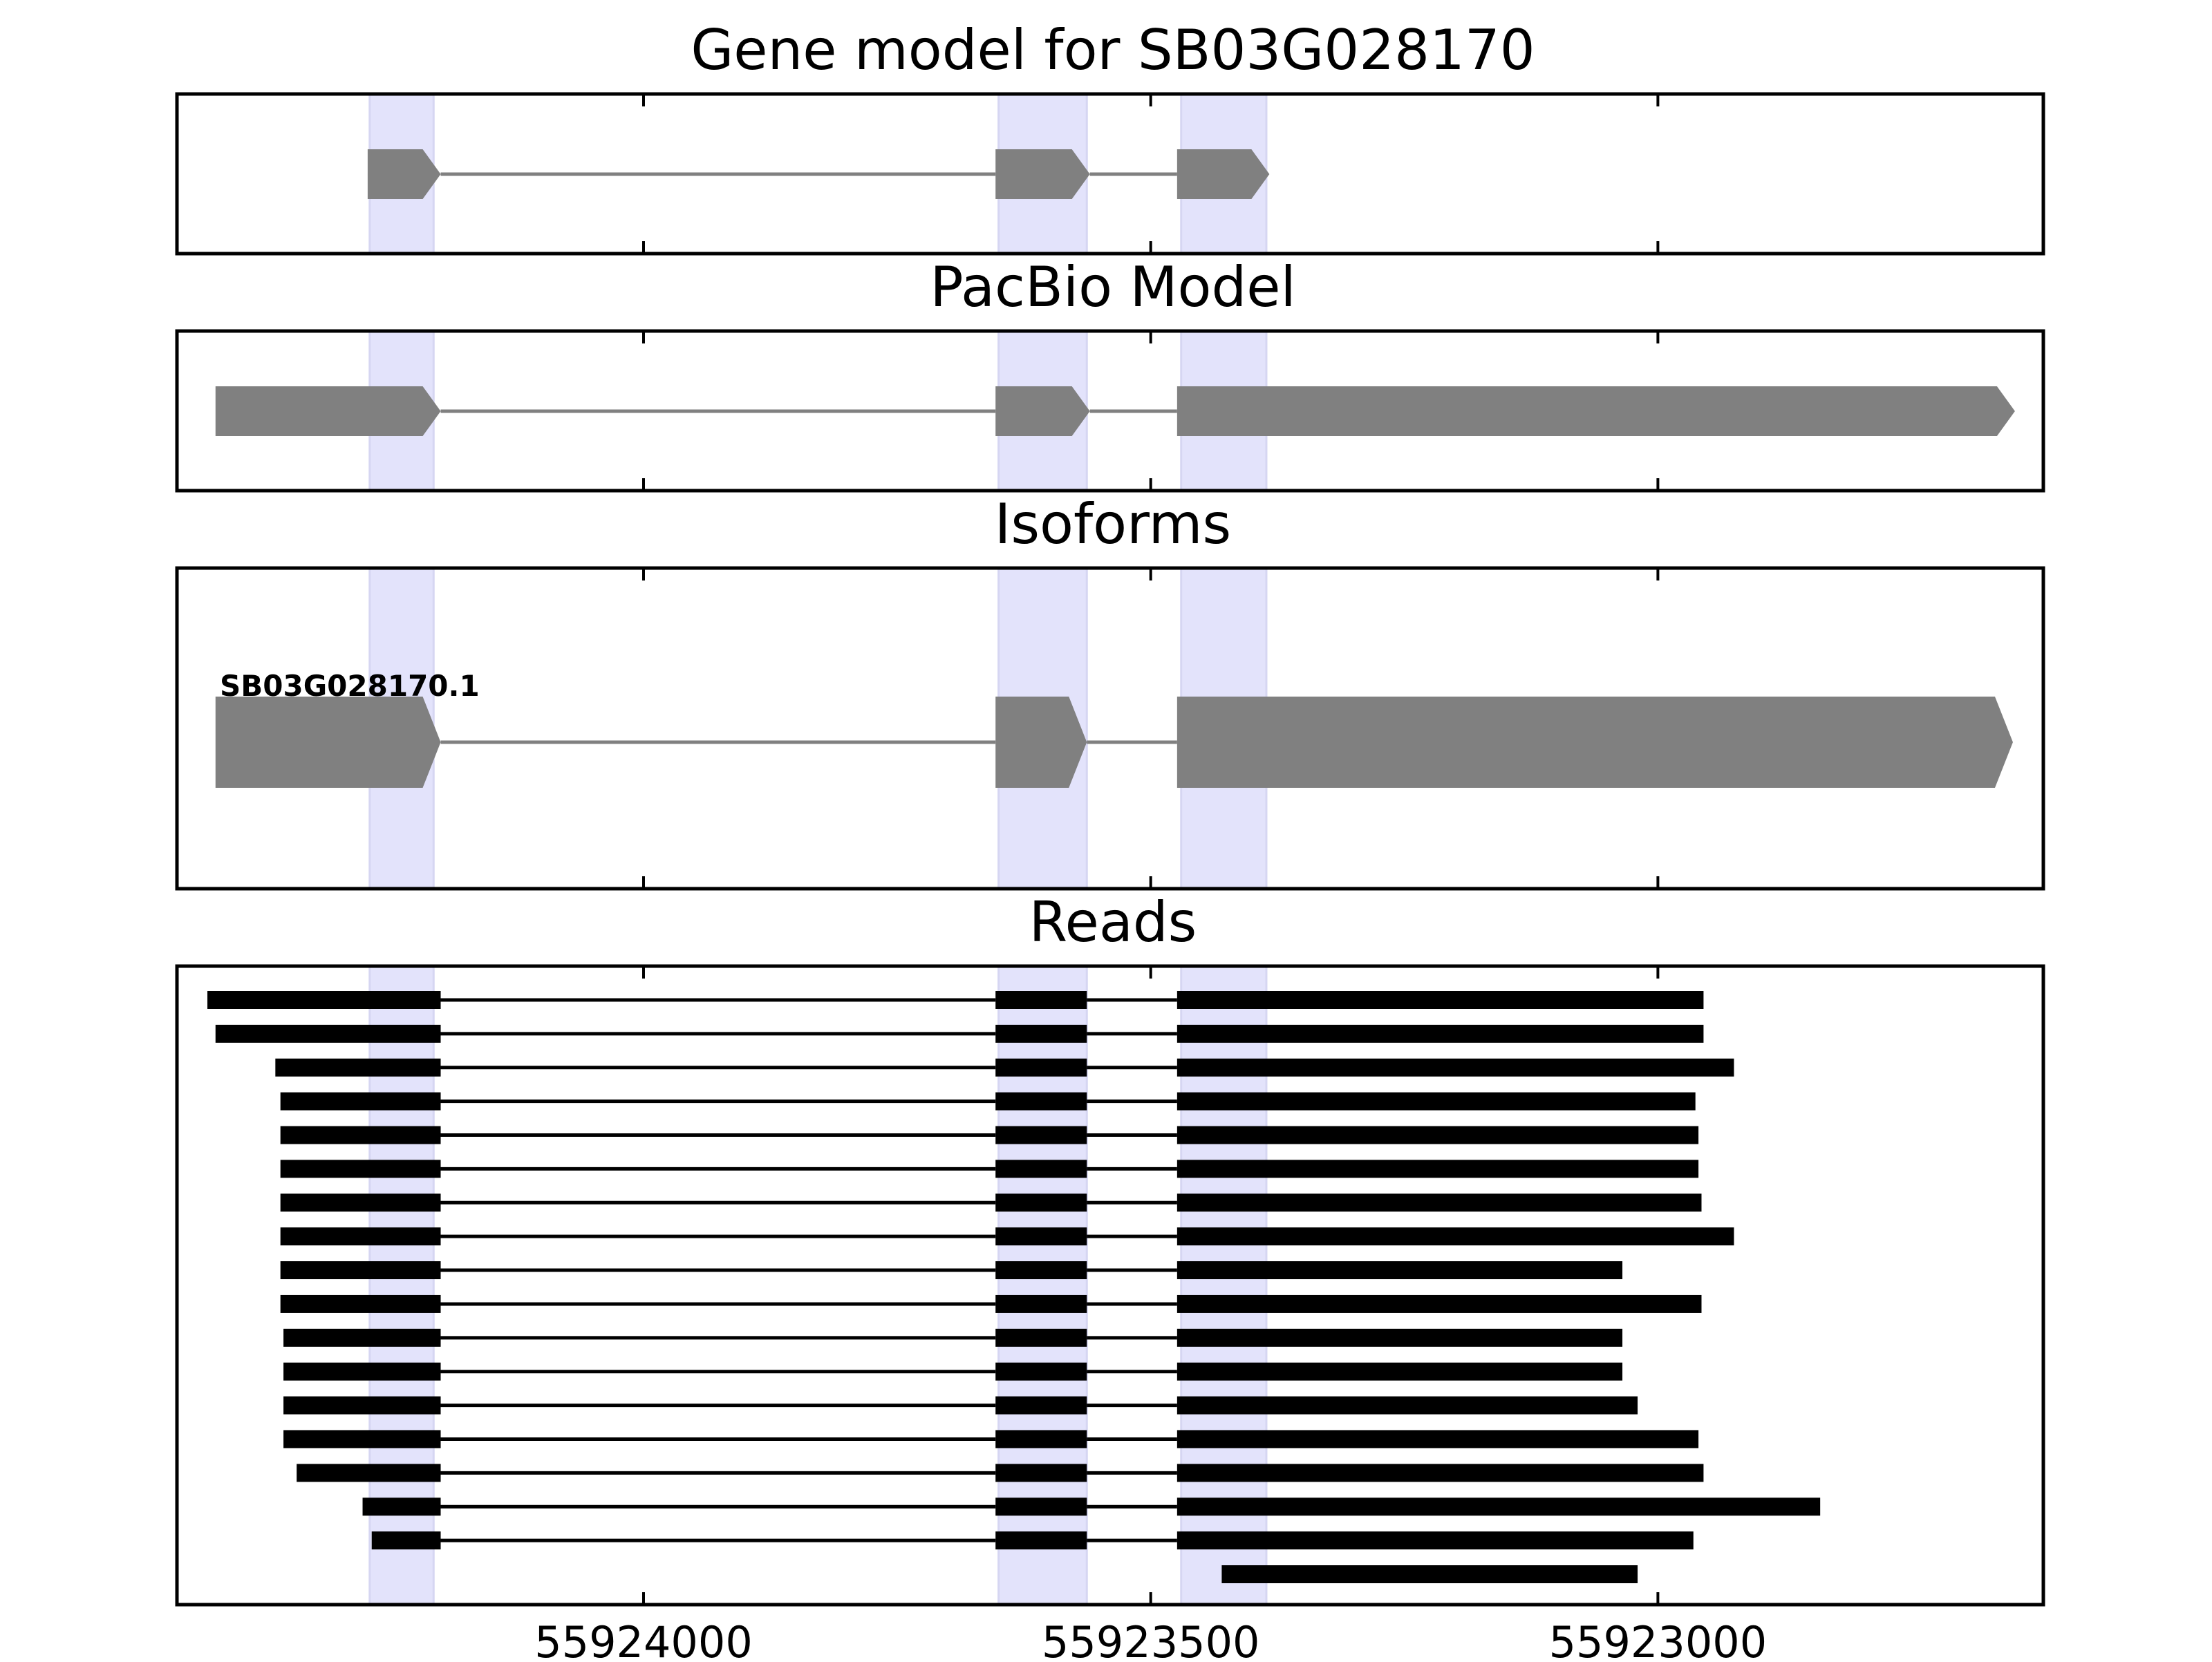 The height and width of the screenshot is (1662, 2212). What do you see at coordinates (819, 174) in the screenshot?
I see `gene-model-panel` at bounding box center [819, 174].